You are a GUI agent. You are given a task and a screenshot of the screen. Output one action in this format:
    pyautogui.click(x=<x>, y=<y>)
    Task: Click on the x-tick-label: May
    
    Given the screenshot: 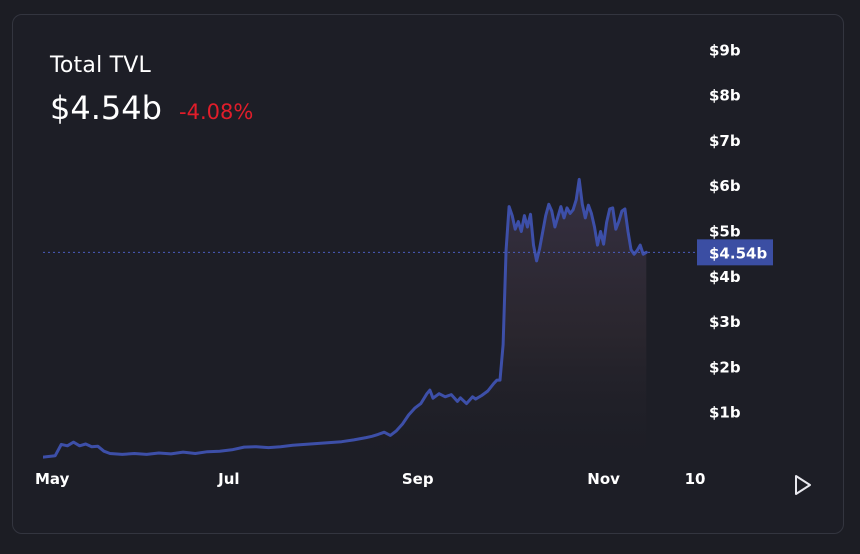 What is the action you would take?
    pyautogui.click(x=52, y=479)
    